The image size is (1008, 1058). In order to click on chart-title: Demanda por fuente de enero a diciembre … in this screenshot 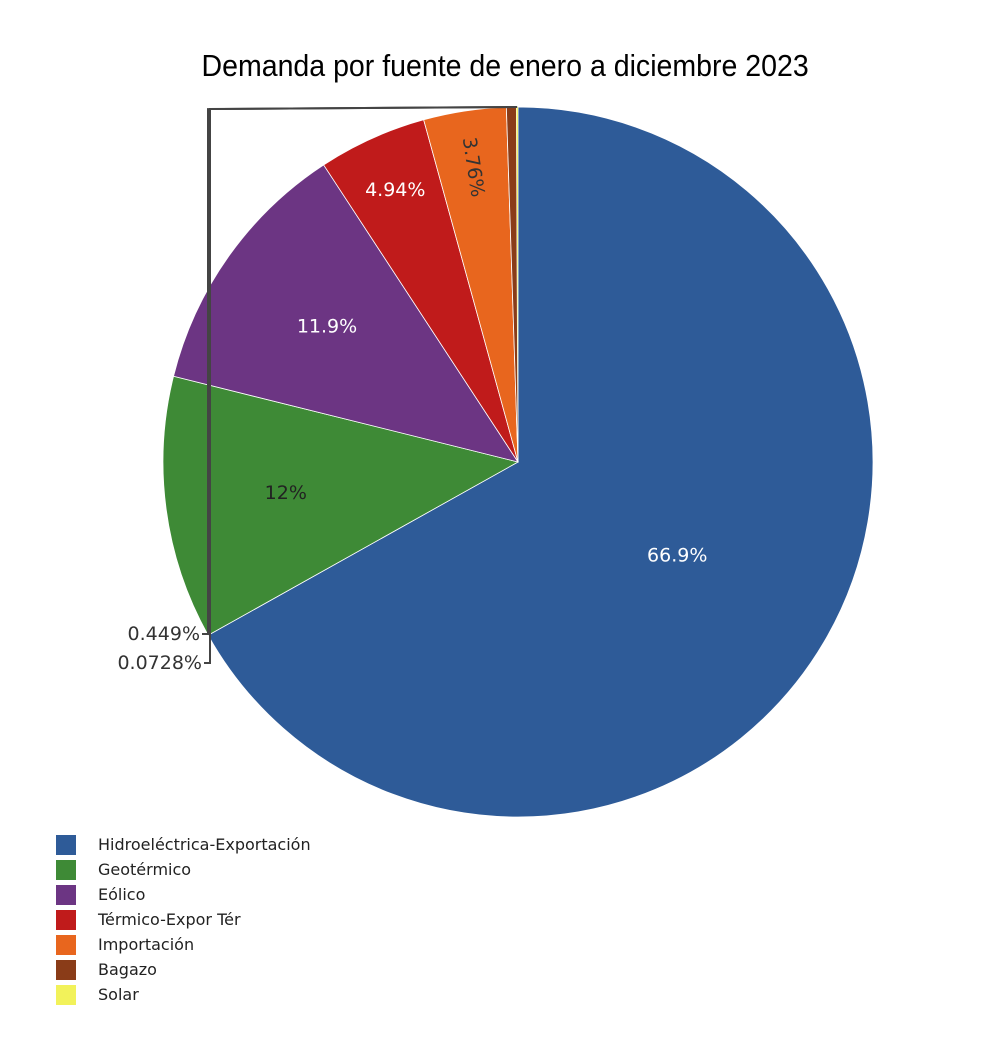, I will do `click(505, 65)`.